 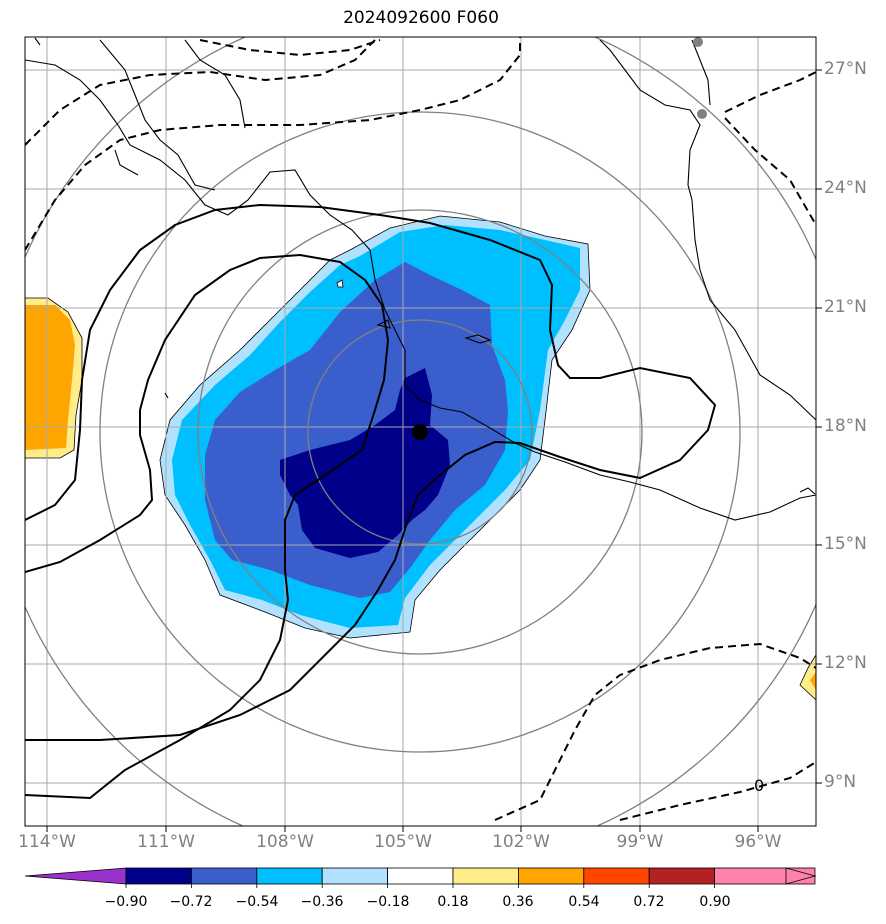 What do you see at coordinates (521, 842) in the screenshot?
I see `lon-label-102w: 102°W` at bounding box center [521, 842].